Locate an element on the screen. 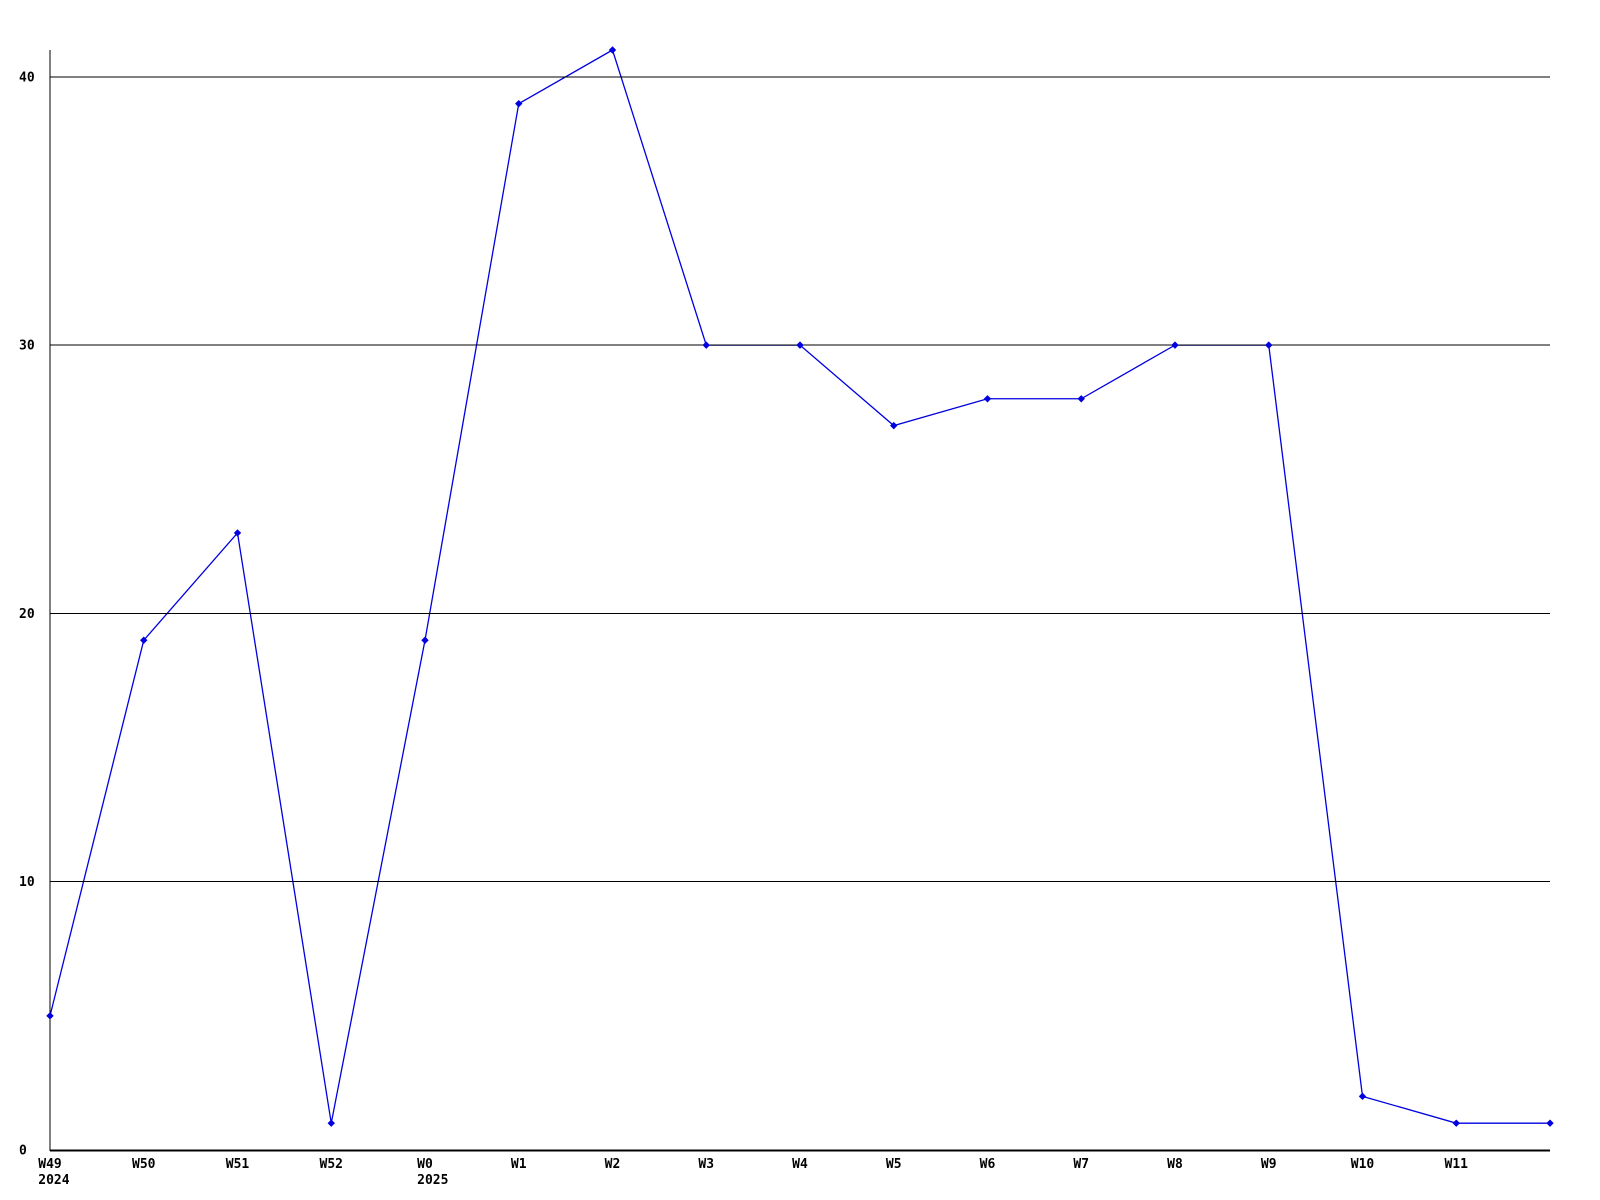 This screenshot has width=1600, height=1200. x-tick-label: W6 is located at coordinates (988, 1164).